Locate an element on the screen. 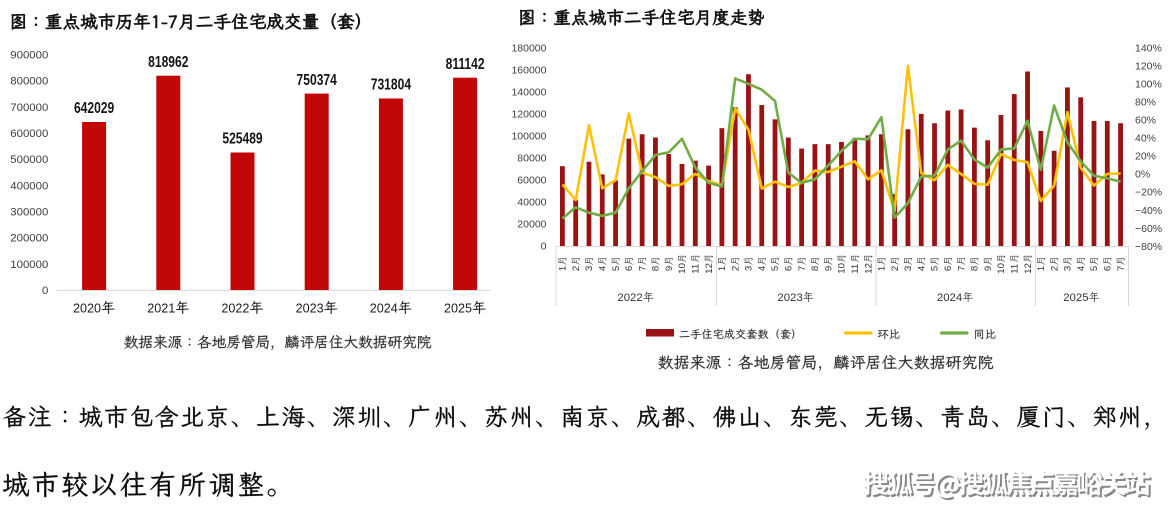 This screenshot has width=1171, height=513. svg-text: 400000 is located at coordinates (29, 186).